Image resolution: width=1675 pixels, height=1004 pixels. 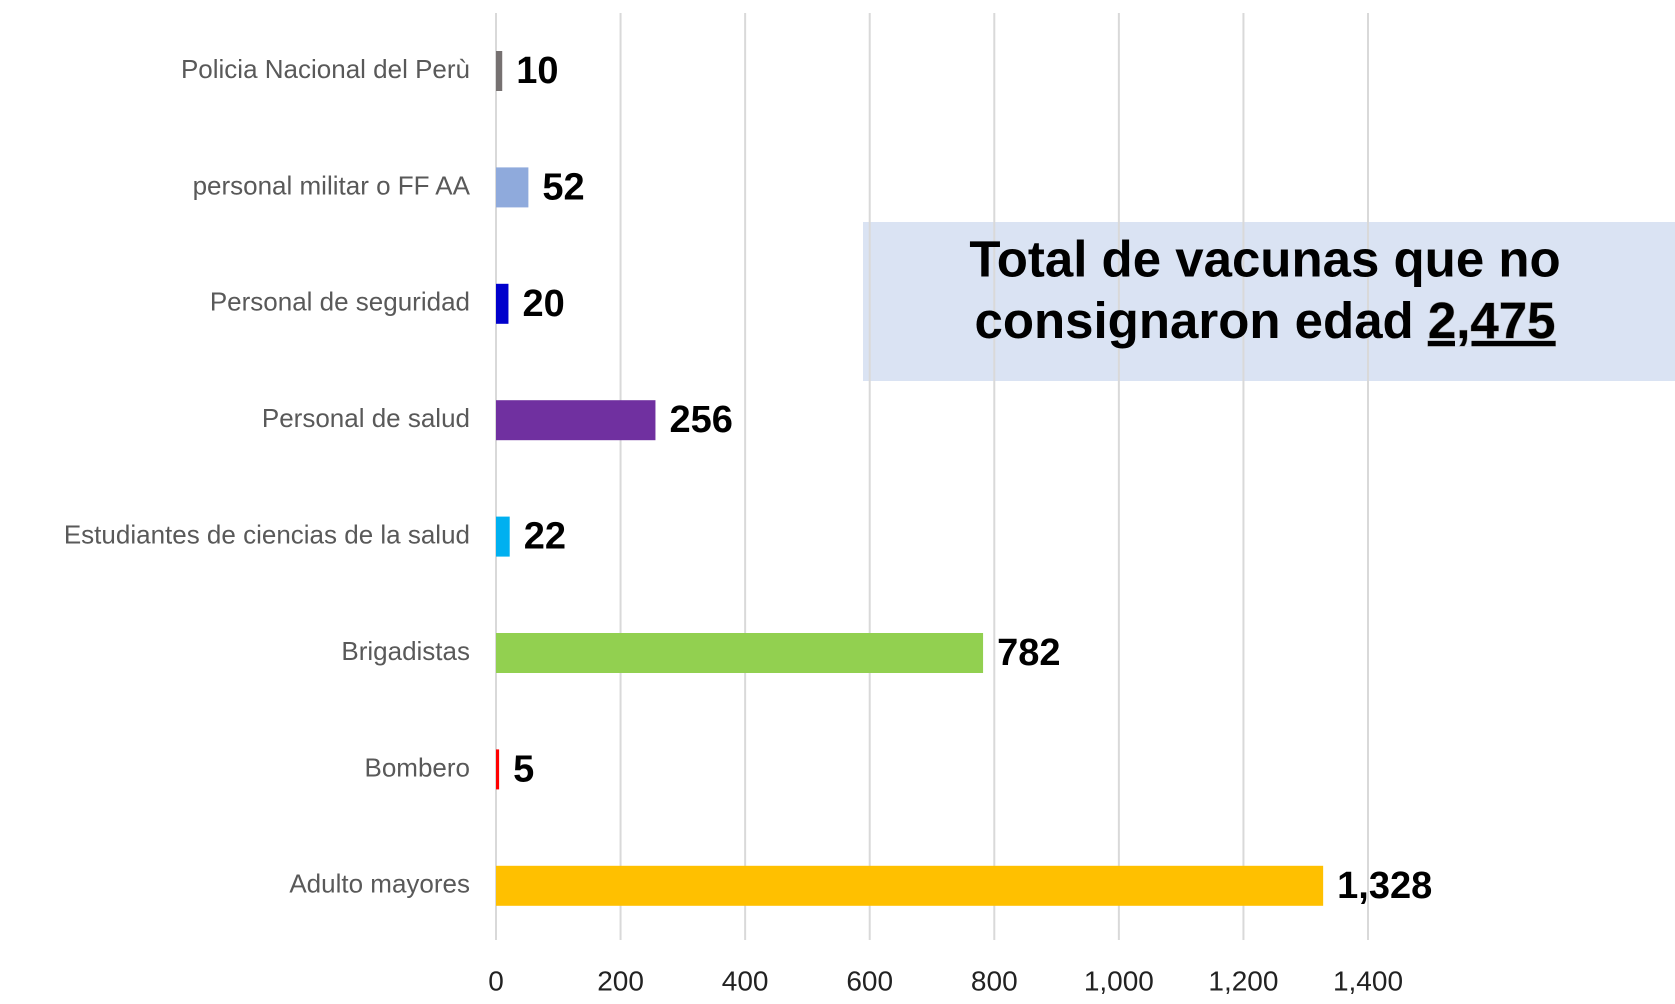 What do you see at coordinates (1119, 980) in the screenshot?
I see `x-tick-label: 1,000` at bounding box center [1119, 980].